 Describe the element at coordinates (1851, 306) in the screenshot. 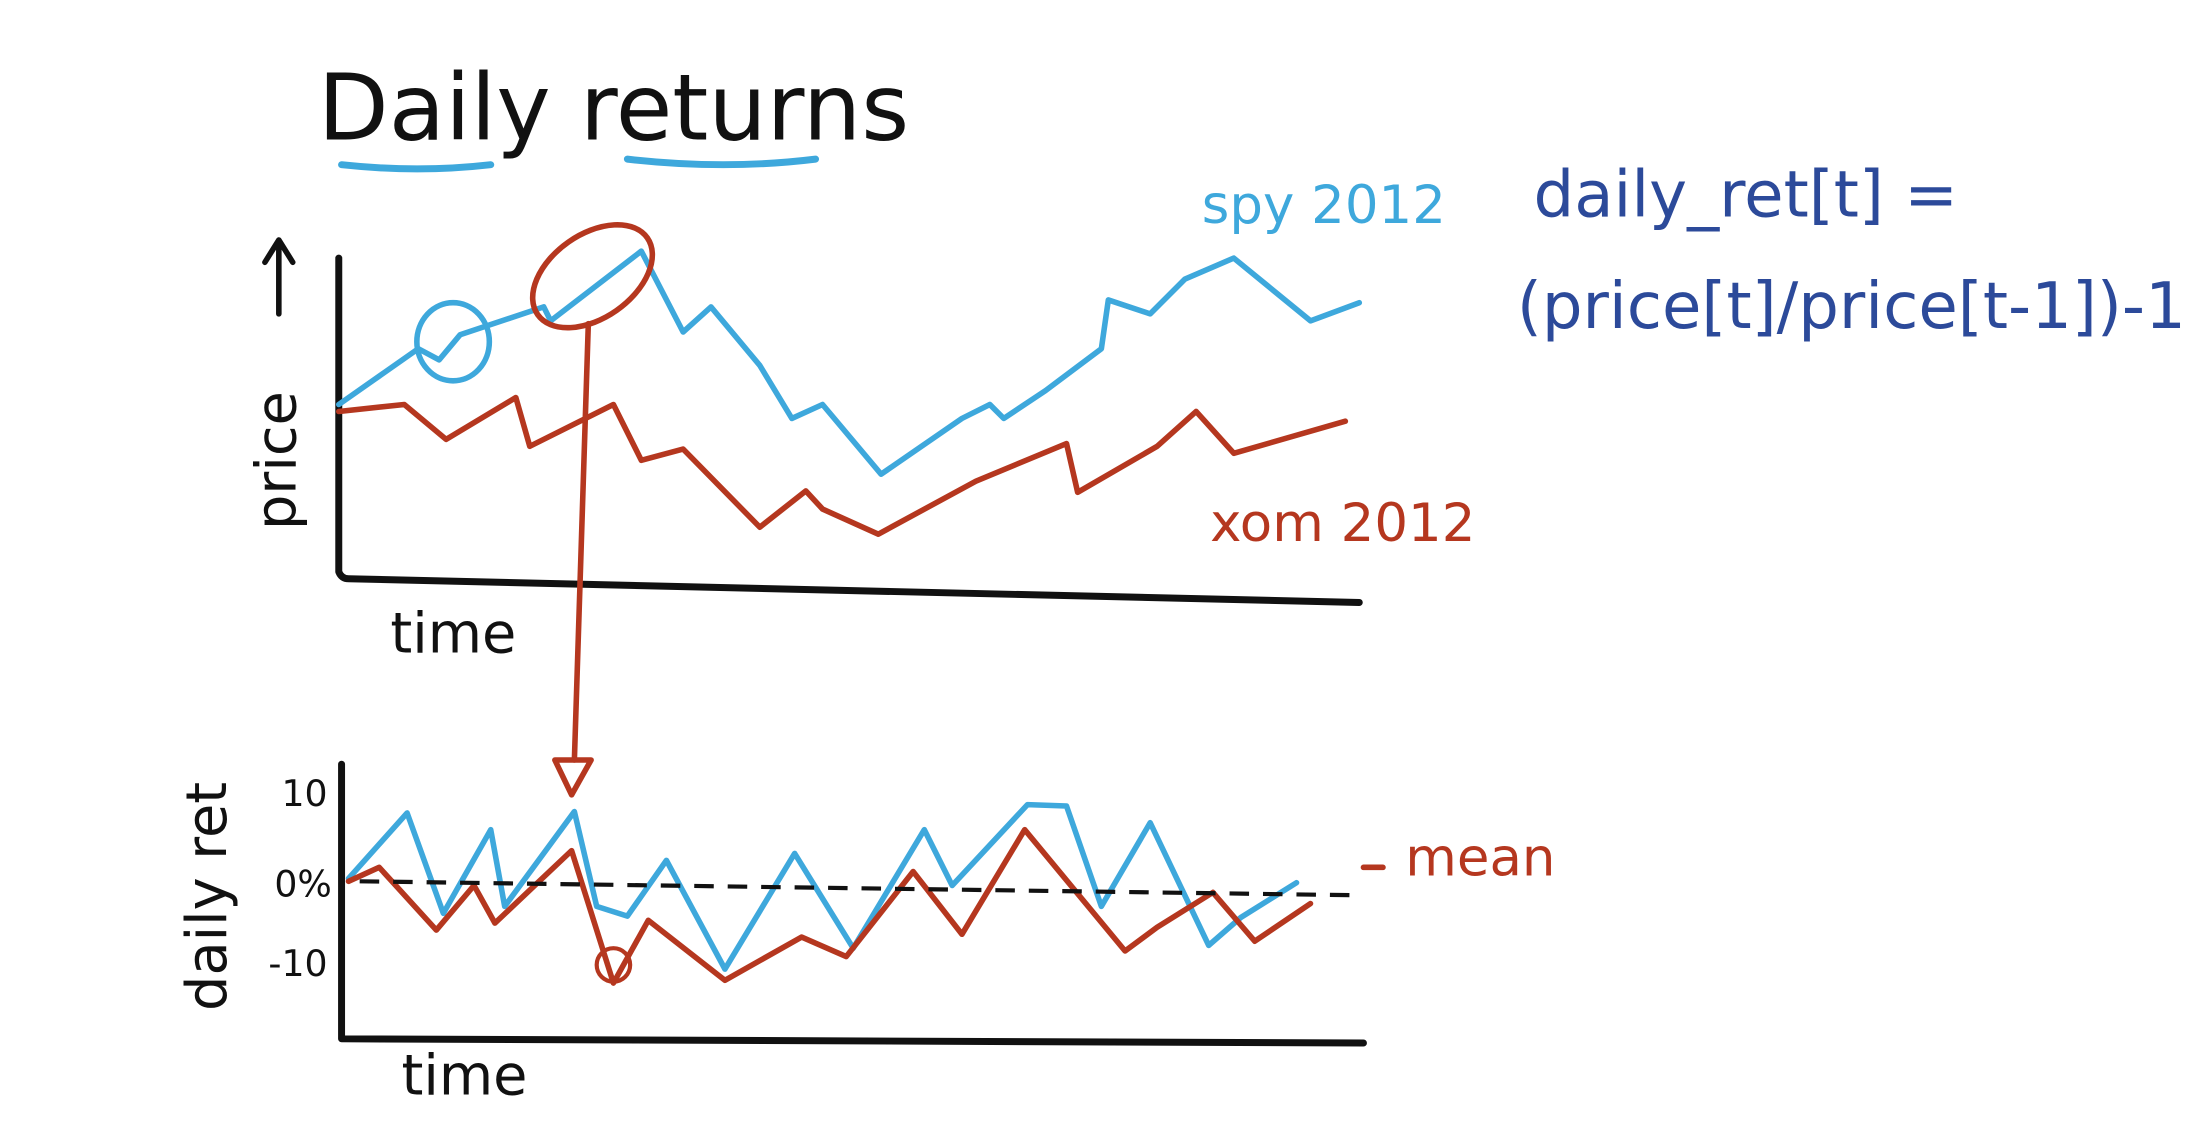

I see `formula-rhs: (price[t]/price[t-1])-1` at that location.